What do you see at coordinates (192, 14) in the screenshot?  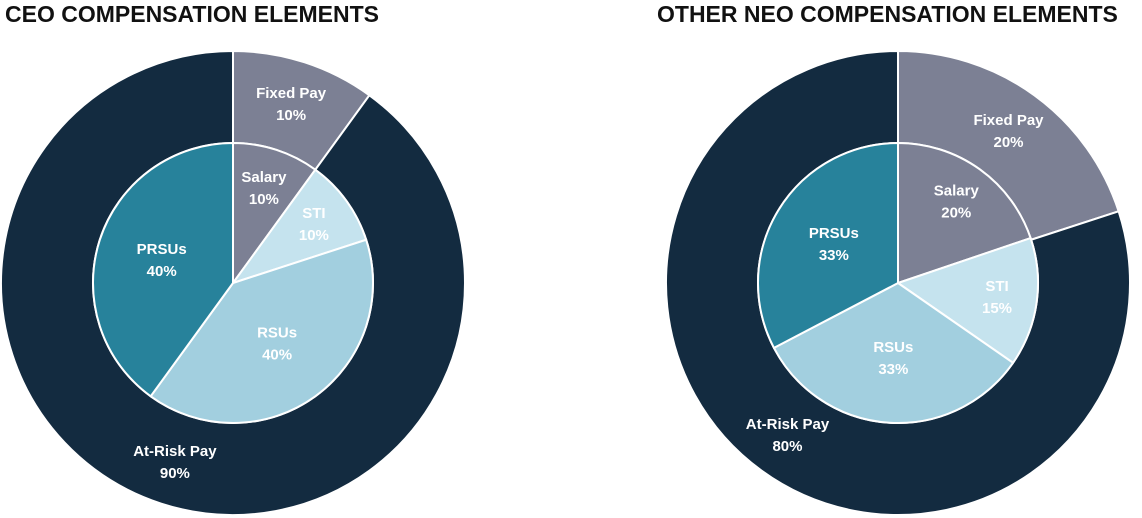 I see `chart-title: CEO COMPENSATION ELEMENTS` at bounding box center [192, 14].